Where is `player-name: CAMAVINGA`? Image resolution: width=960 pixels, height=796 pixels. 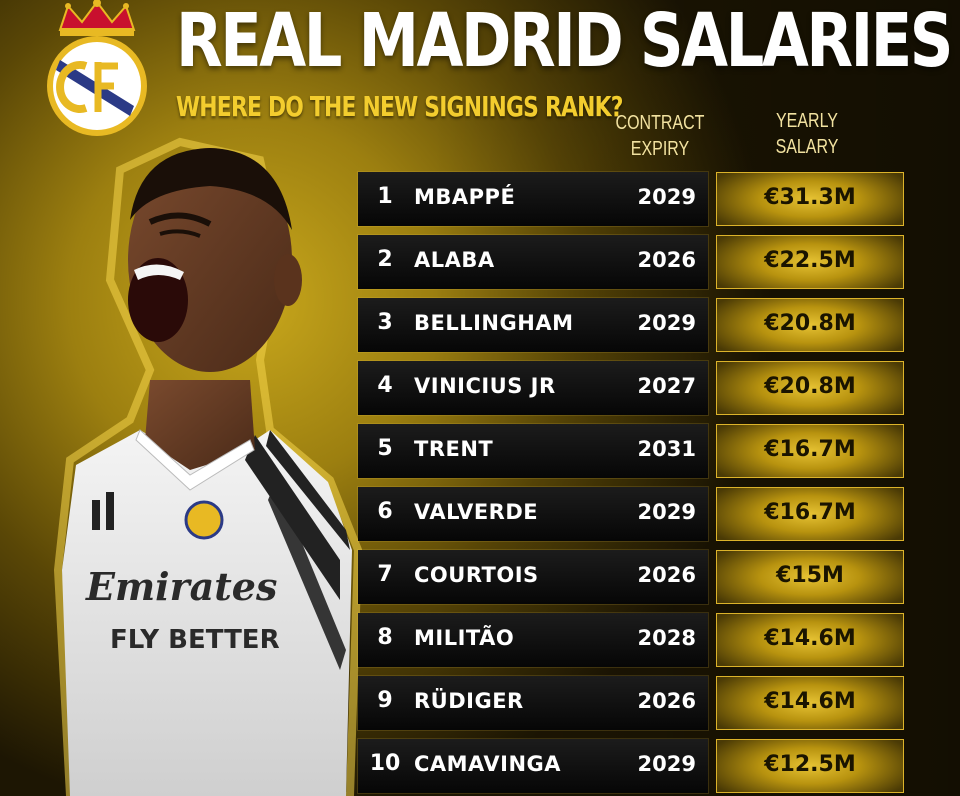 player-name: CAMAVINGA is located at coordinates (488, 764).